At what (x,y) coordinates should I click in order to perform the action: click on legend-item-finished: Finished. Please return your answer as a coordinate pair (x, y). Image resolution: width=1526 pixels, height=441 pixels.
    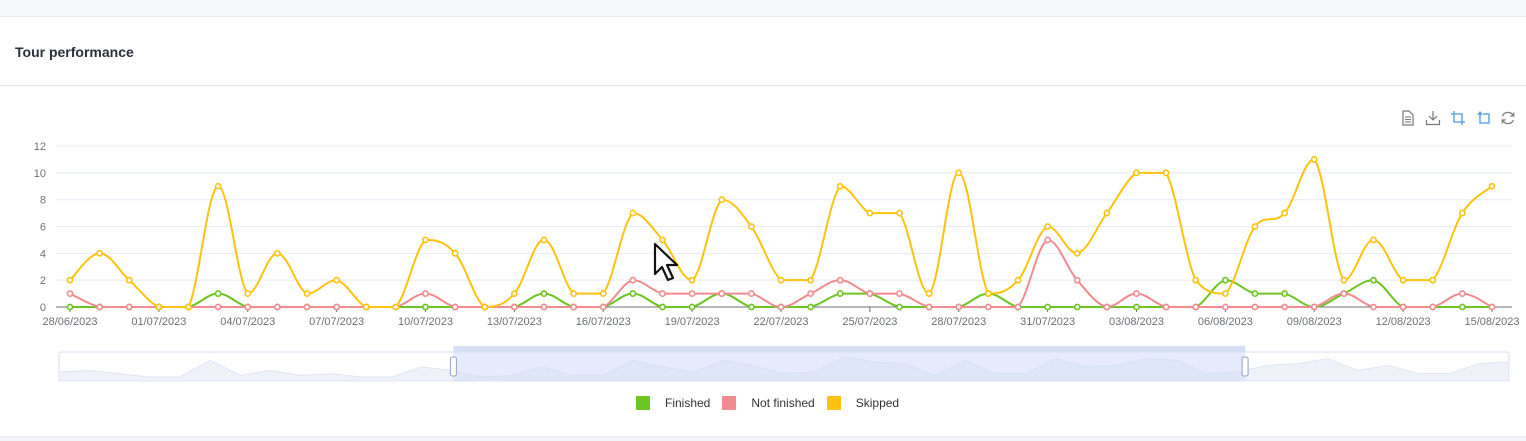
    Looking at the image, I should click on (673, 403).